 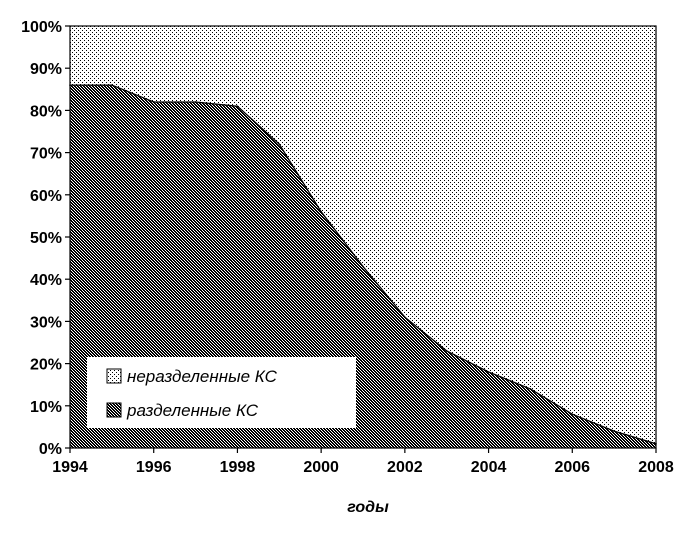 I want to click on data-point-1997, so click(x=195, y=102).